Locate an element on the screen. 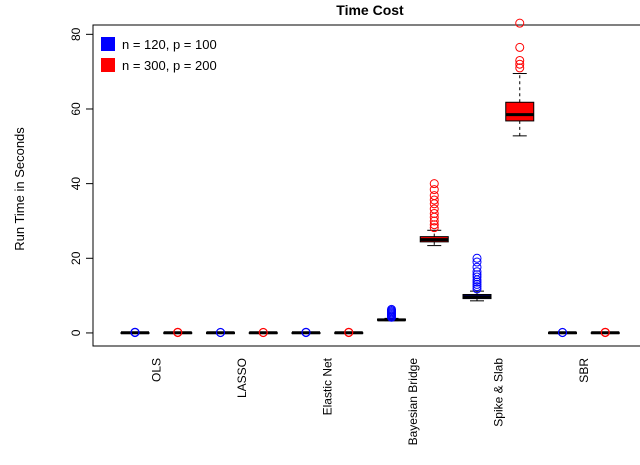  legend-label: n = 120, p = 100 is located at coordinates (169, 44).